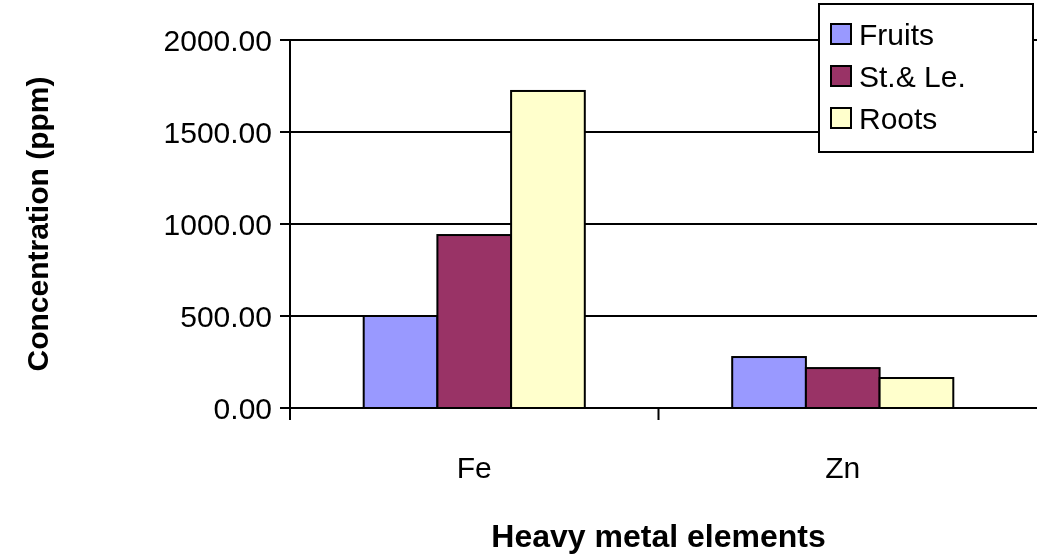  What do you see at coordinates (474, 467) in the screenshot?
I see `x-tick-label: Fe` at bounding box center [474, 467].